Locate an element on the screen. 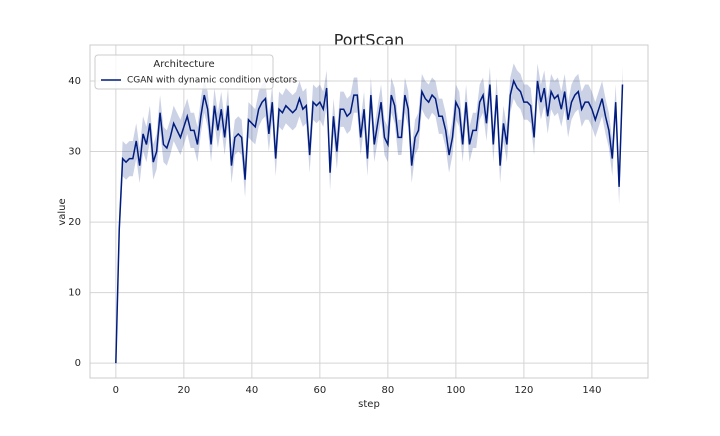 This screenshot has width=720, height=436. y-axis-label: value is located at coordinates (62, 211).